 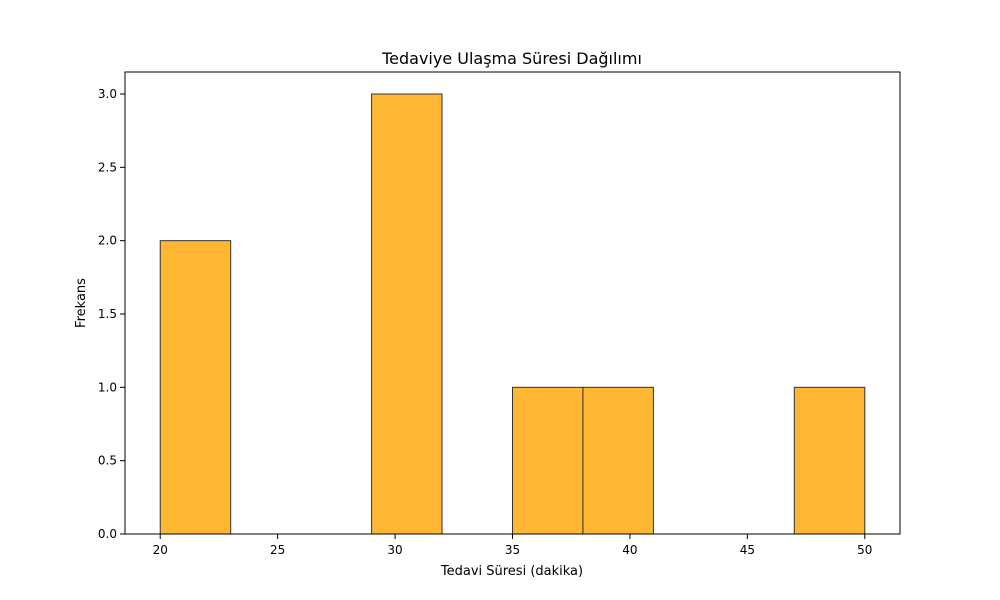 What do you see at coordinates (107, 94) in the screenshot?
I see `y-tick-label: 3.0` at bounding box center [107, 94].